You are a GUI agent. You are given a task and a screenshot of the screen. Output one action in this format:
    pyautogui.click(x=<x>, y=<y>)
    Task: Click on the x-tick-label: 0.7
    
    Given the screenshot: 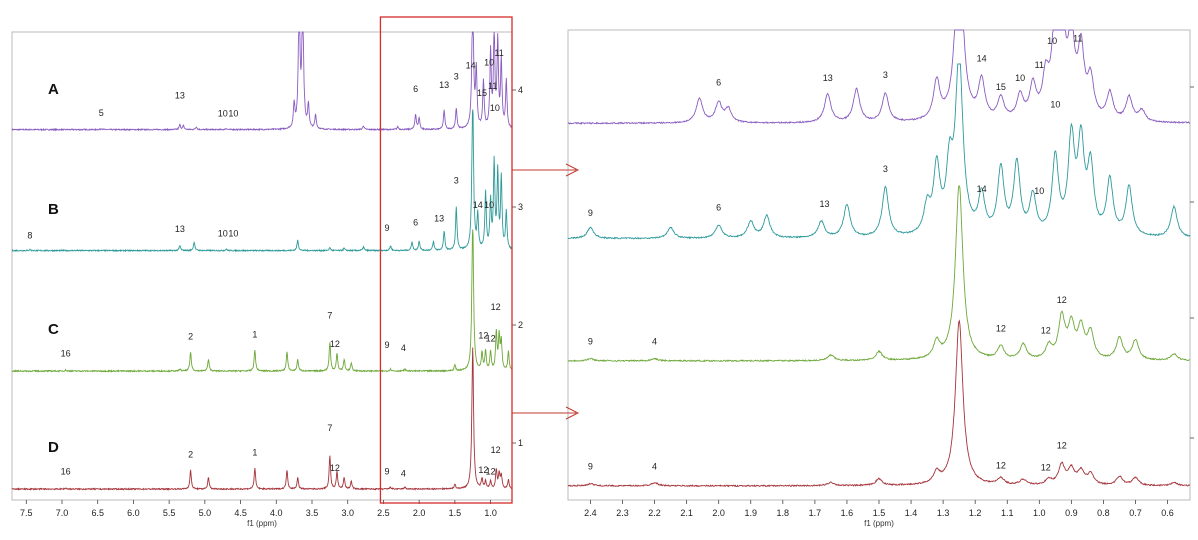 What is the action you would take?
    pyautogui.click(x=1135, y=513)
    